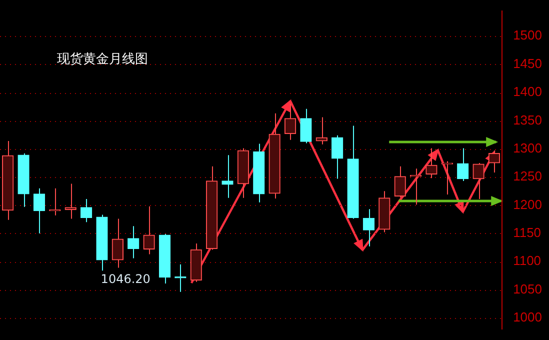 Image resolution: width=549 pixels, height=340 pixels. Describe the element at coordinates (527, 260) in the screenshot. I see `y-tick-label: 1100` at that location.